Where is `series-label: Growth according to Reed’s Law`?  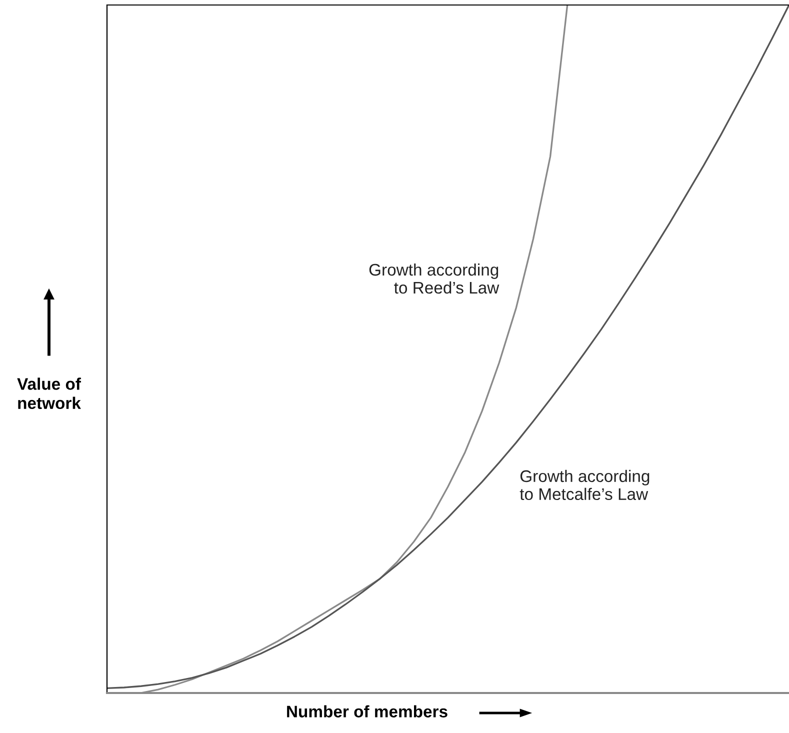 series-label: Growth according to Reed’s Law is located at coordinates (434, 278).